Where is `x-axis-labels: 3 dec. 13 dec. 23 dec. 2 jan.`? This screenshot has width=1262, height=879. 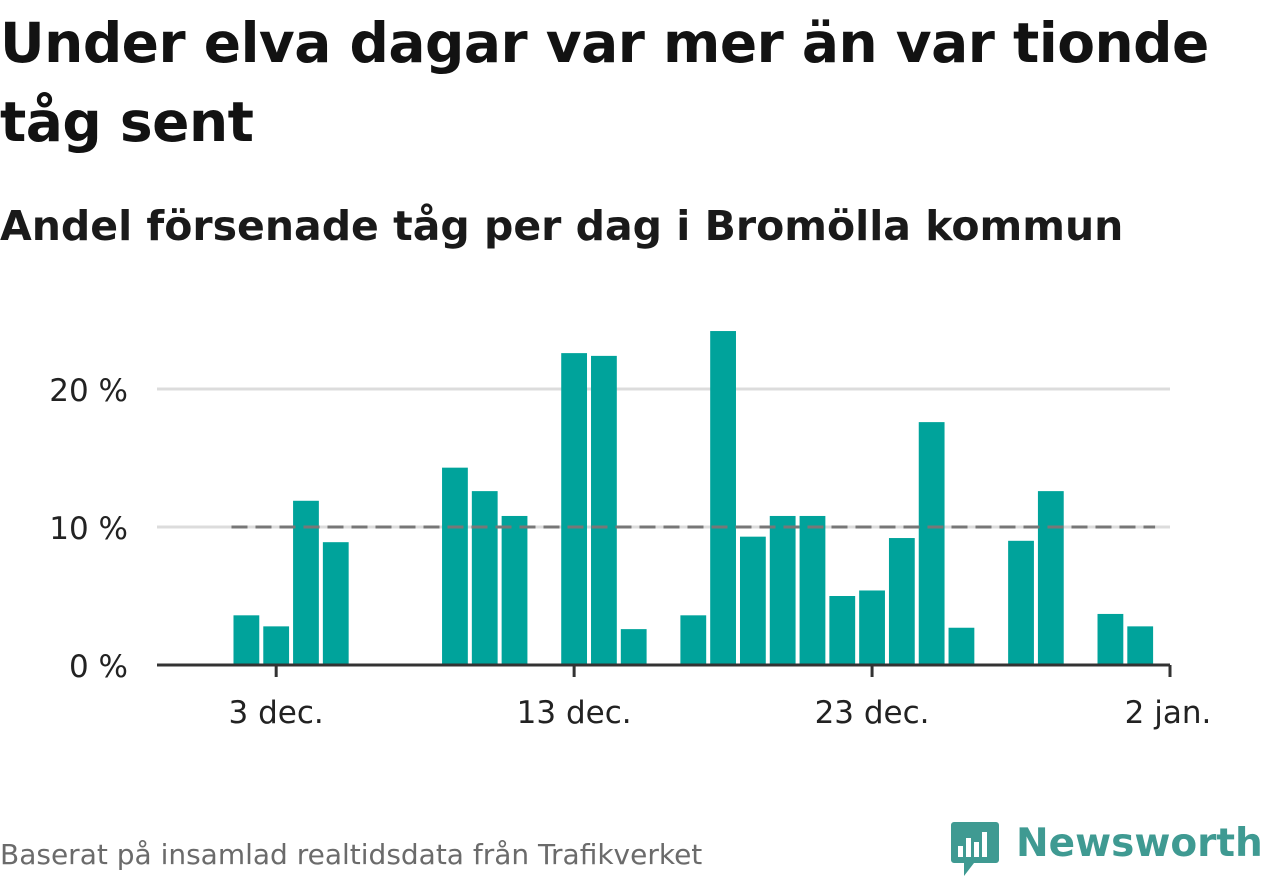
x-axis-labels: 3 dec. 13 dec. 23 dec. 2 jan. is located at coordinates (720, 713).